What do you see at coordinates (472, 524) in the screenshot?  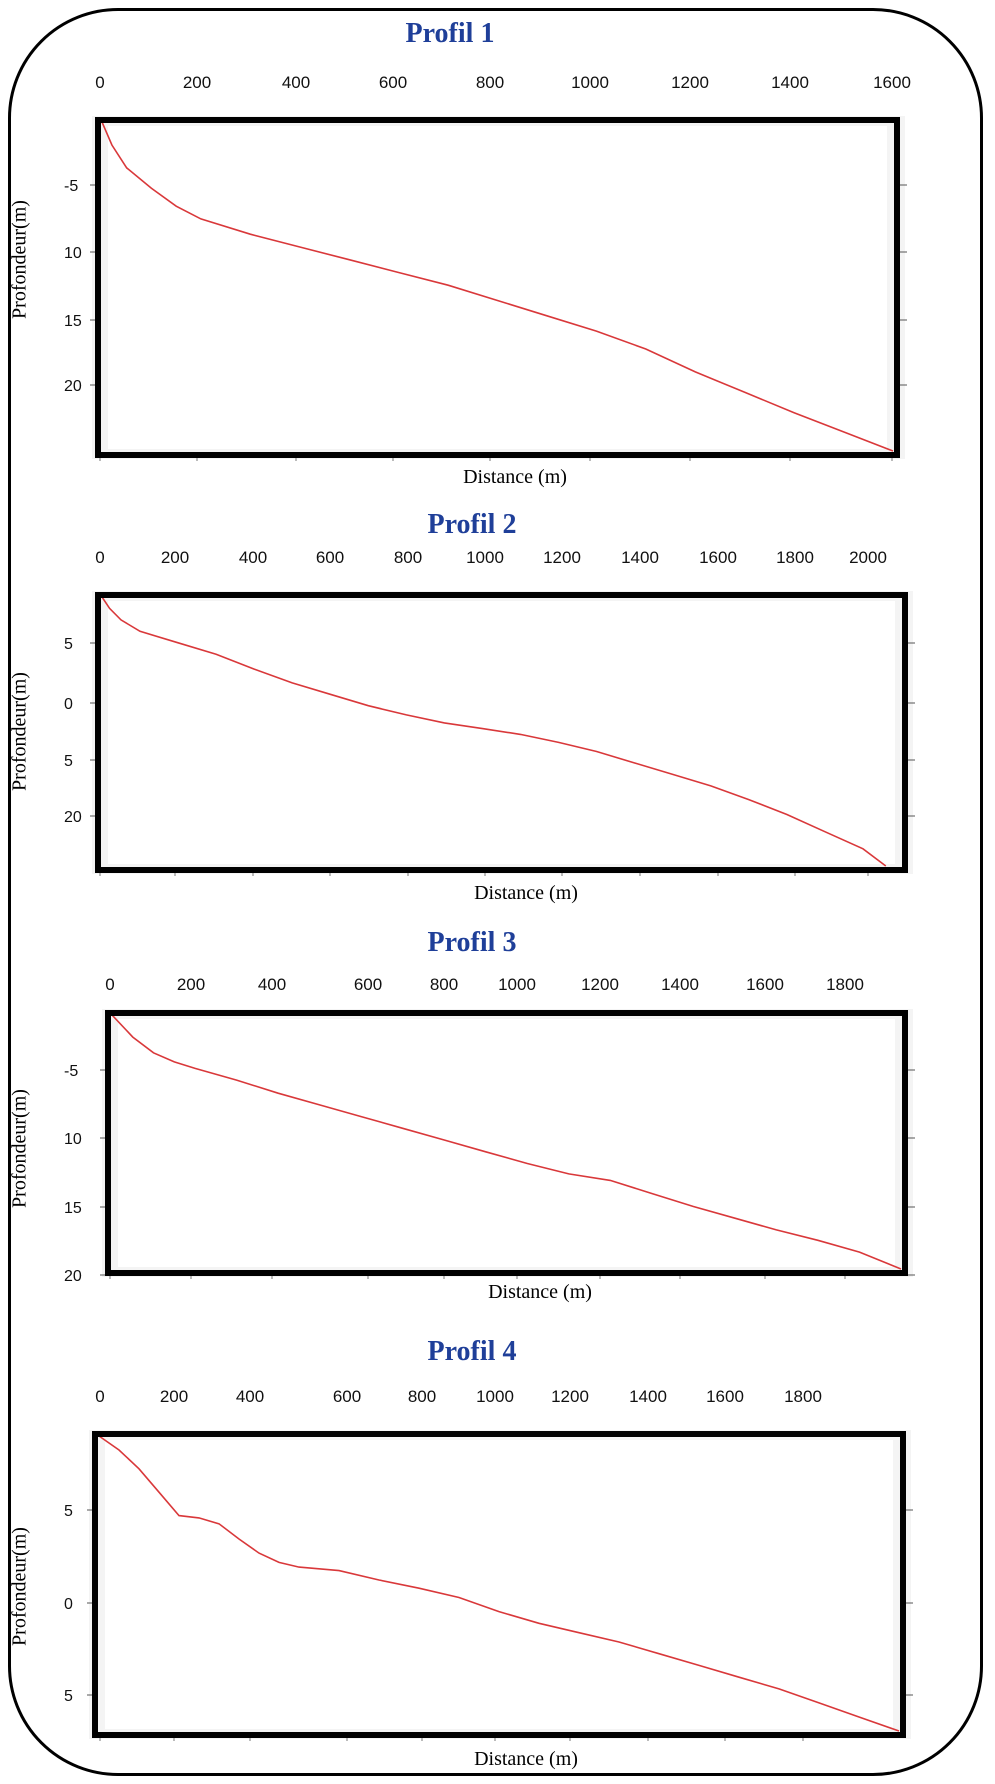 I see `chart-title: Profil 2` at bounding box center [472, 524].